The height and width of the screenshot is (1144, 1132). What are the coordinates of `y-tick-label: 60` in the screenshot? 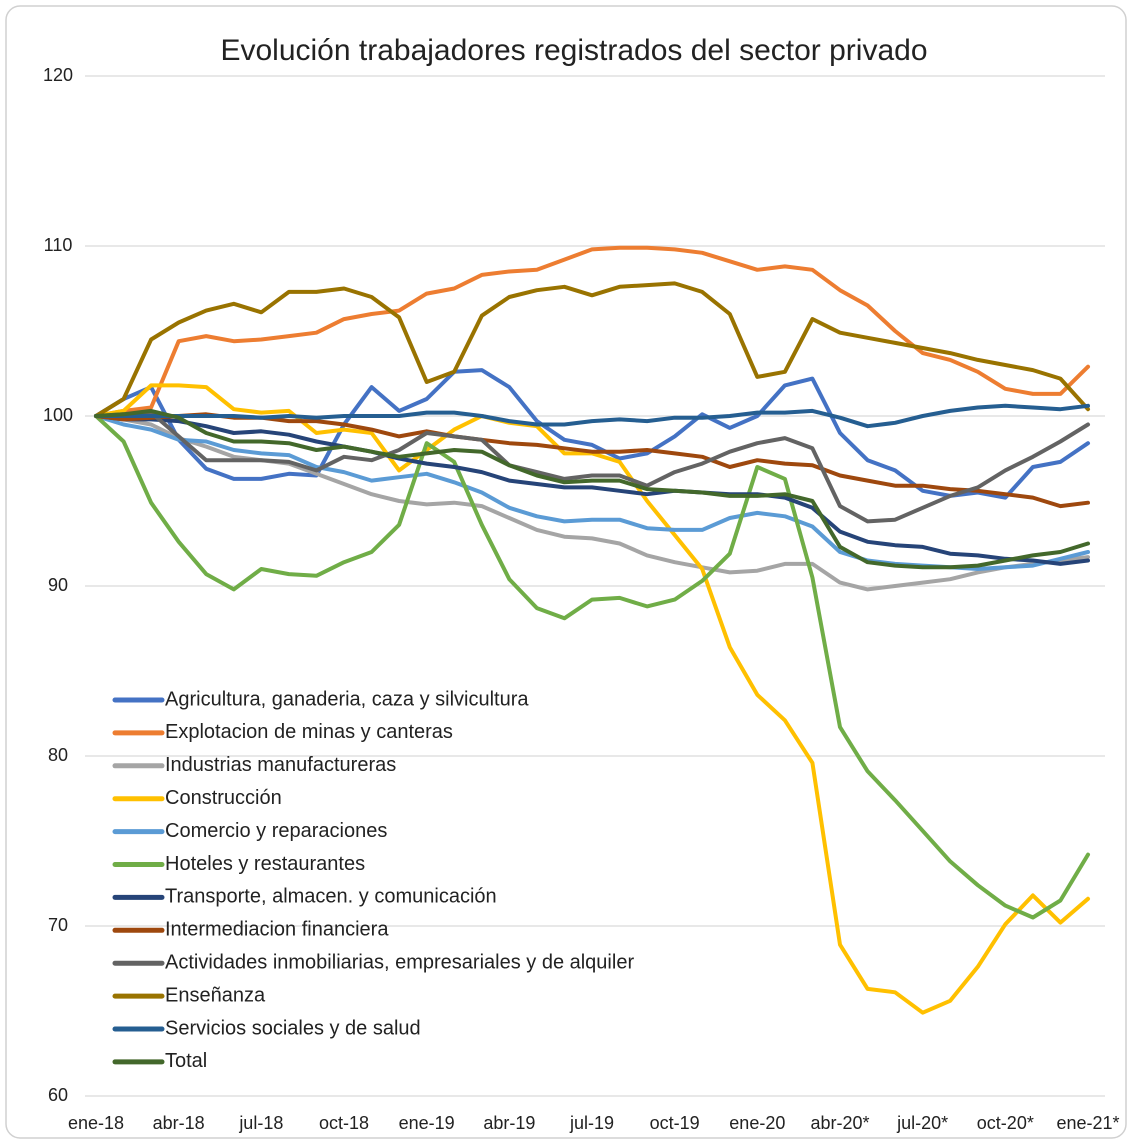 It's located at (58, 1095).